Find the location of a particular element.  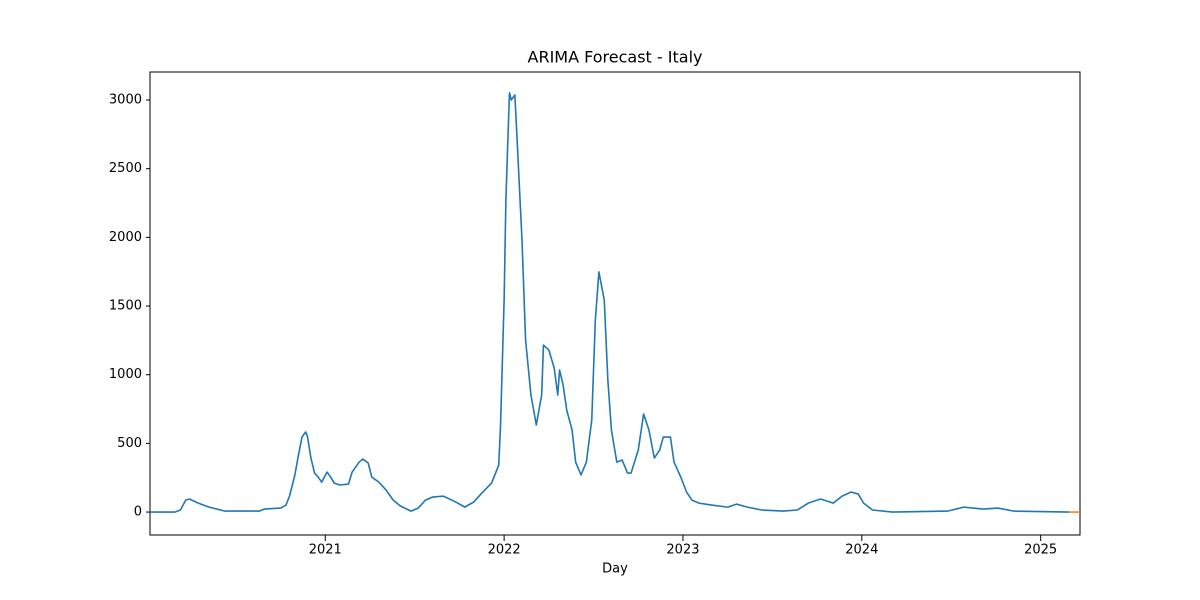

x-tick-label: 2021 is located at coordinates (325, 550).